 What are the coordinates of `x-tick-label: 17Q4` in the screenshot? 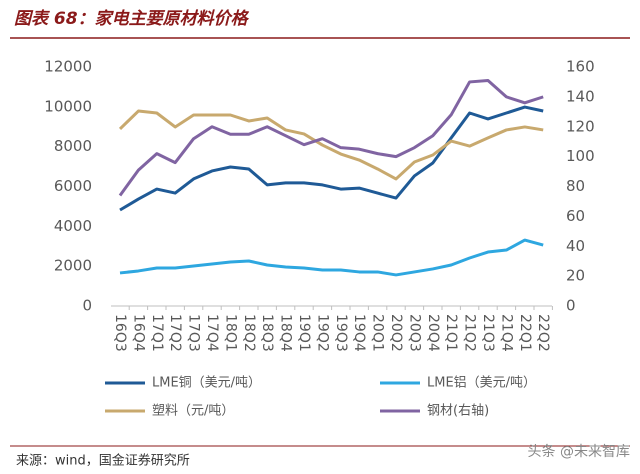 It's located at (212, 333).